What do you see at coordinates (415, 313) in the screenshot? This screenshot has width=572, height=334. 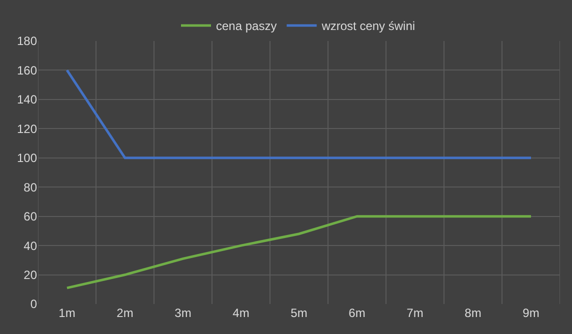 I see `x-tick-label: 7m` at bounding box center [415, 313].